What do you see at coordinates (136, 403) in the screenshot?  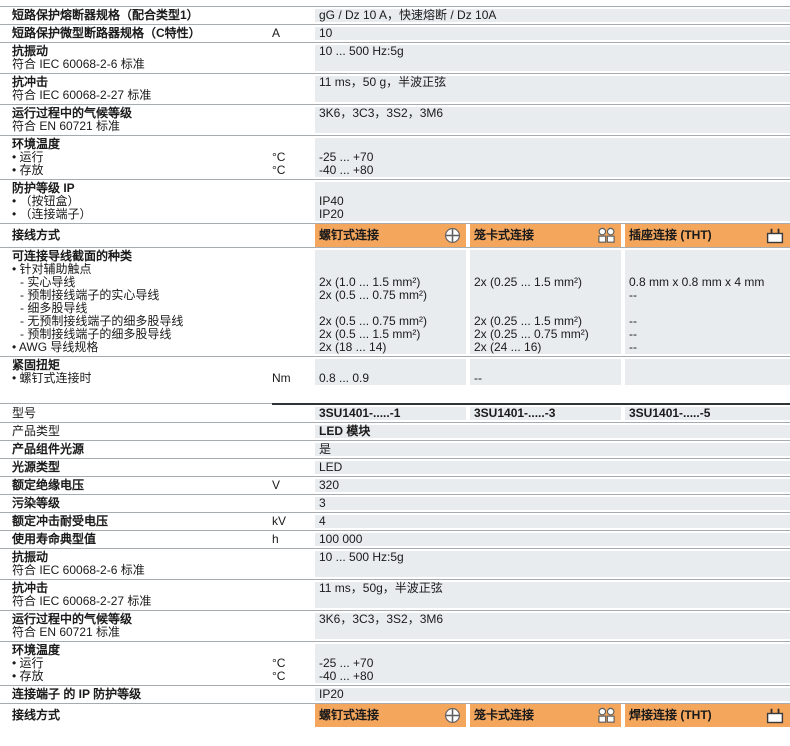 I see `table-top-rule-left` at bounding box center [136, 403].